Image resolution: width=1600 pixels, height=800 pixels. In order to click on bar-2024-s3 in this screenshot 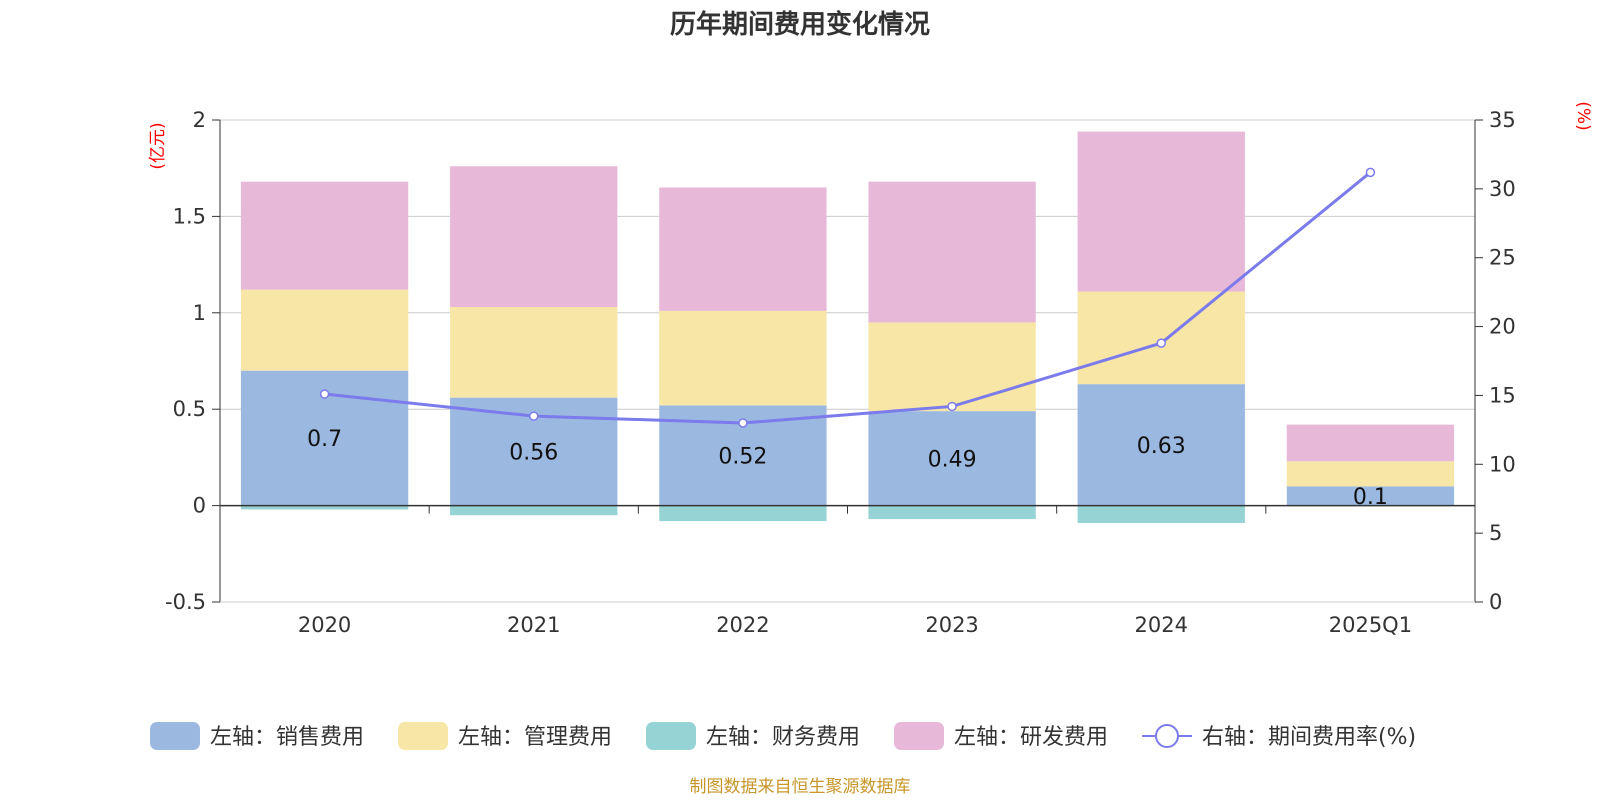, I will do `click(1161, 211)`.